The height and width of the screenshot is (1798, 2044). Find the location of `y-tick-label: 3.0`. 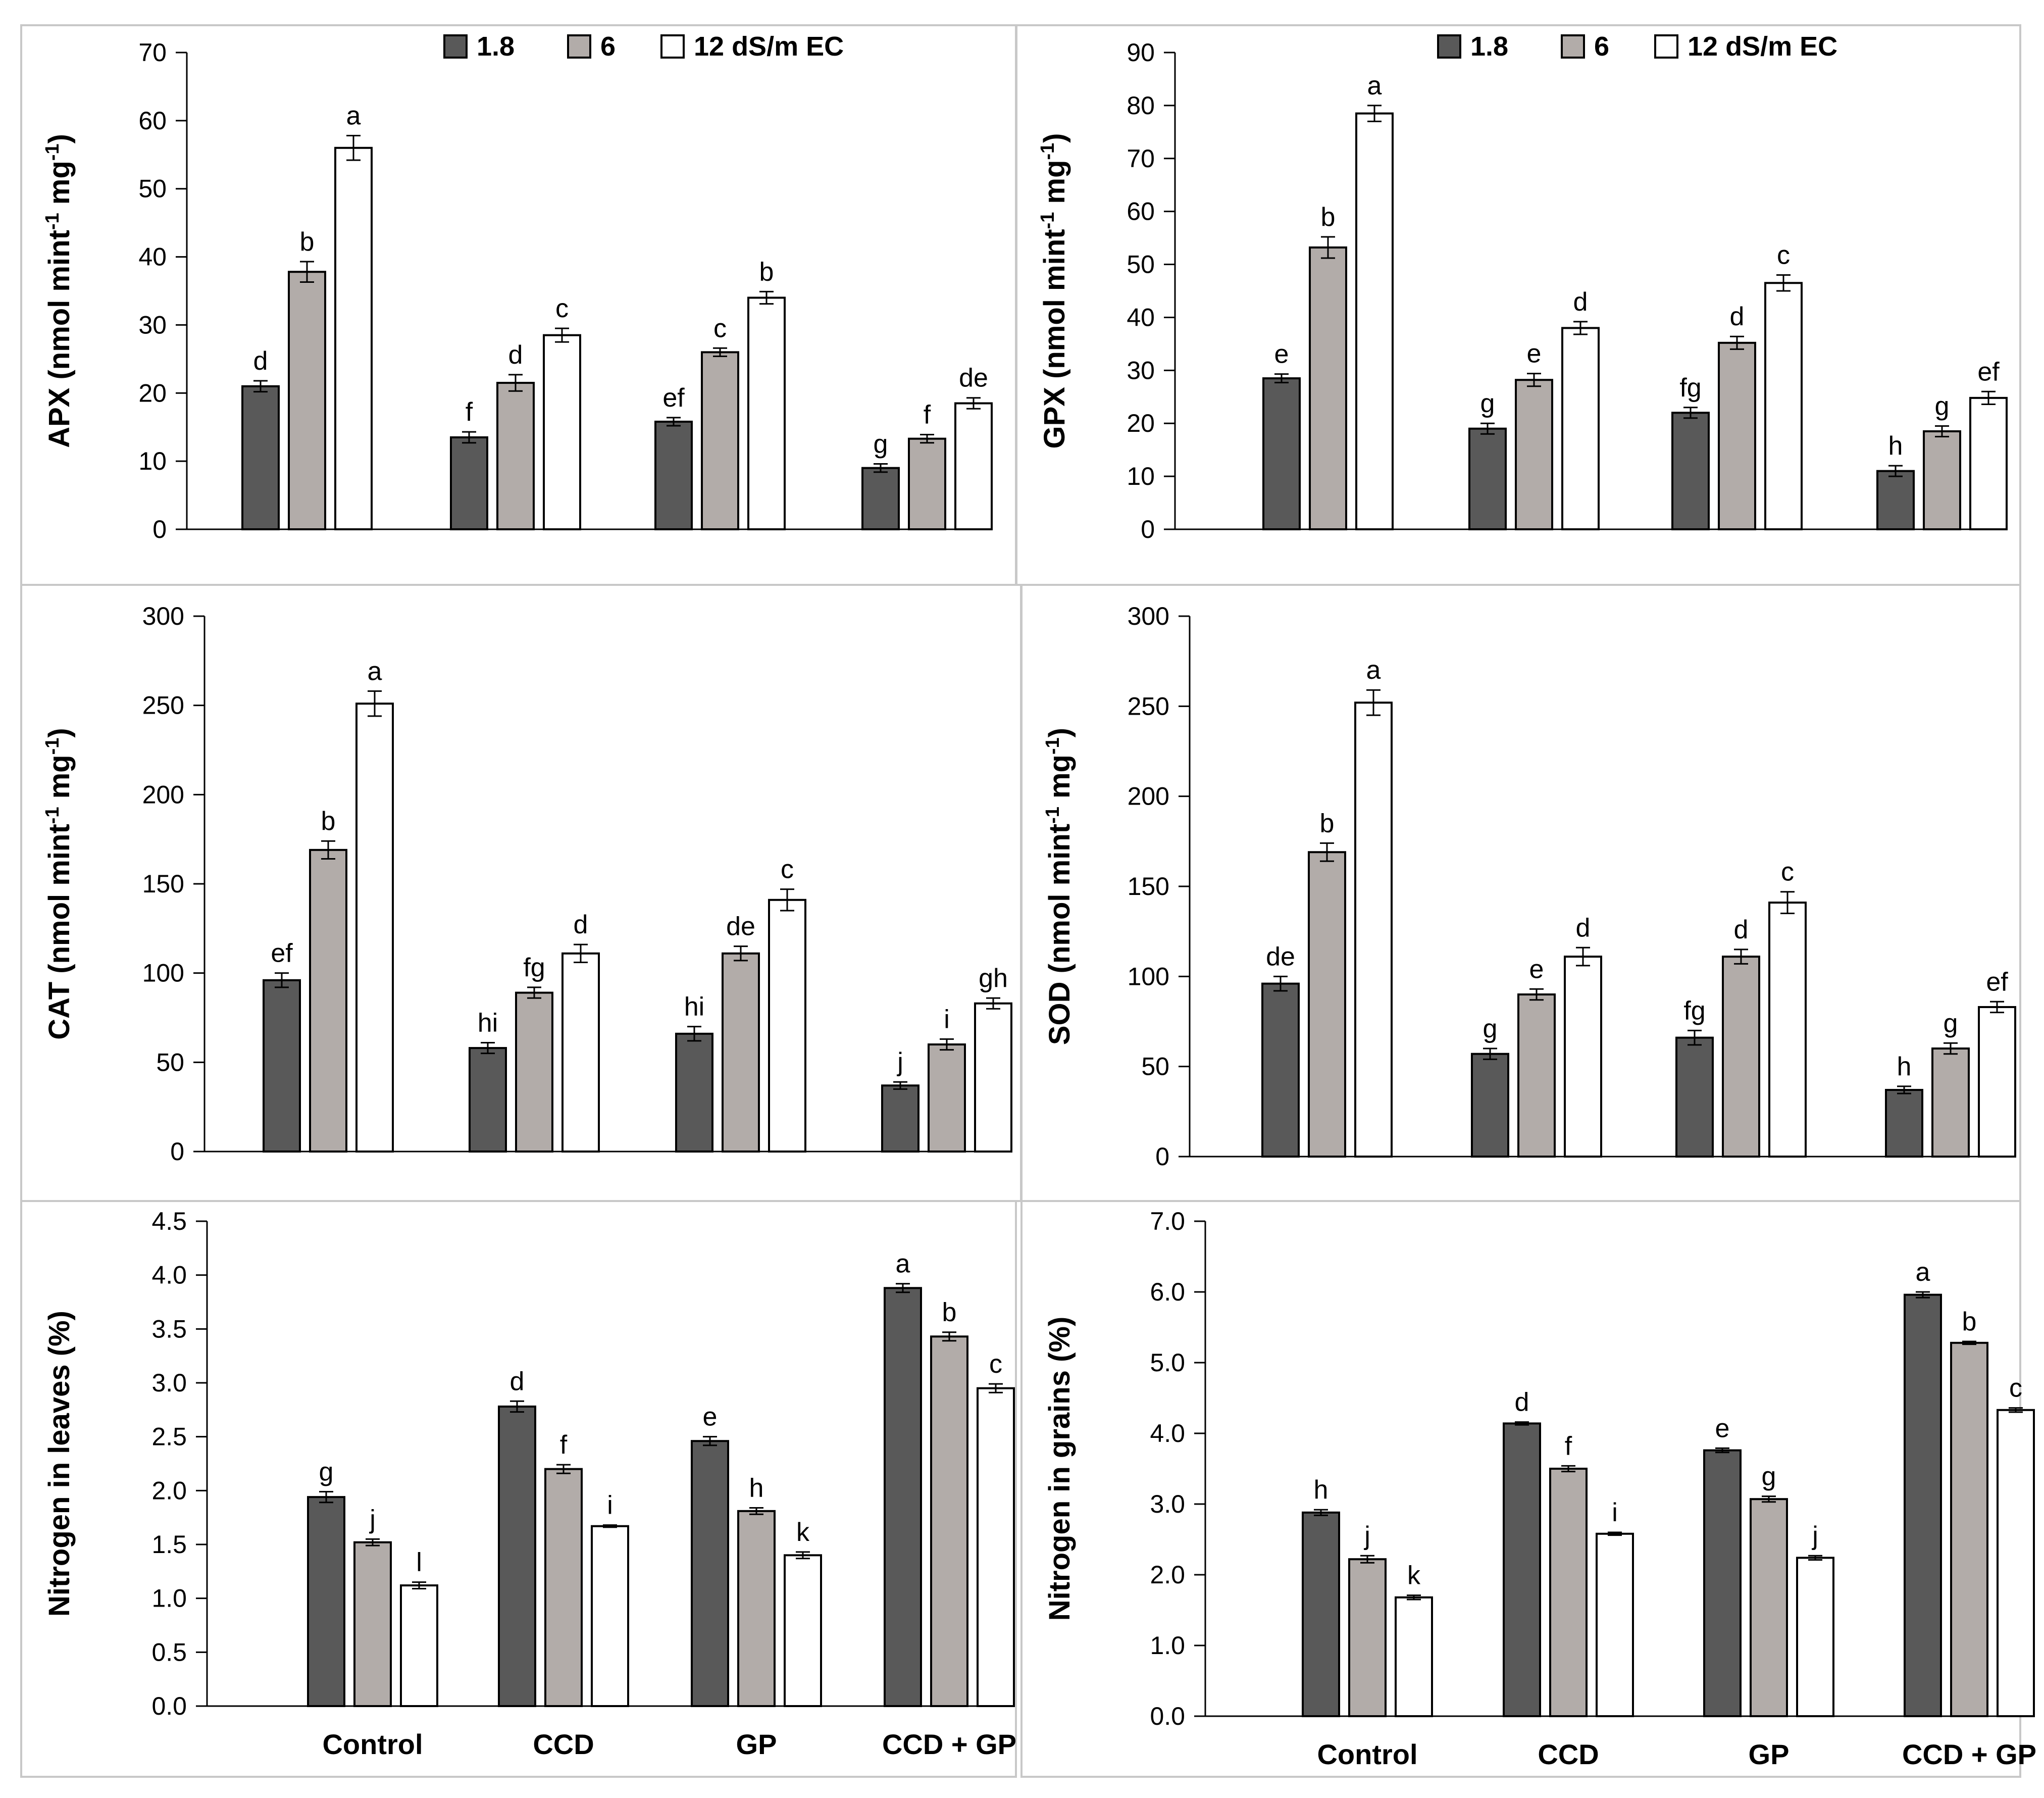

y-tick-label: 3.0 is located at coordinates (1167, 1504).